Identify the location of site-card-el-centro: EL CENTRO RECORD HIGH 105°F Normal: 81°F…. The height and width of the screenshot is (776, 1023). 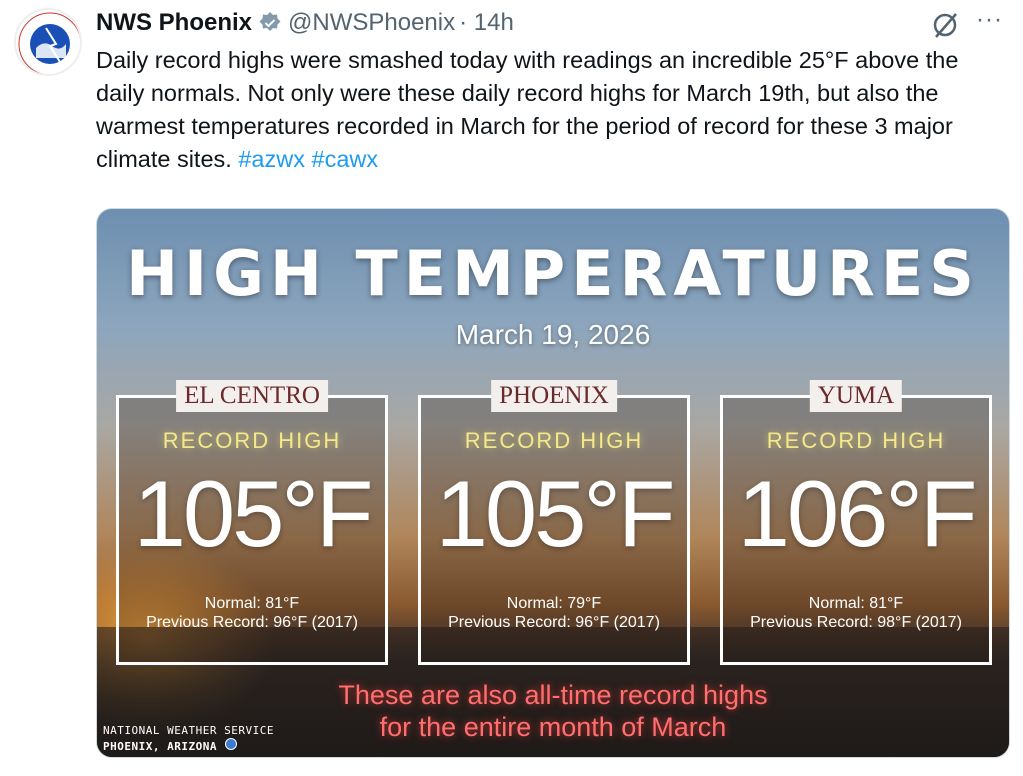
(252, 522).